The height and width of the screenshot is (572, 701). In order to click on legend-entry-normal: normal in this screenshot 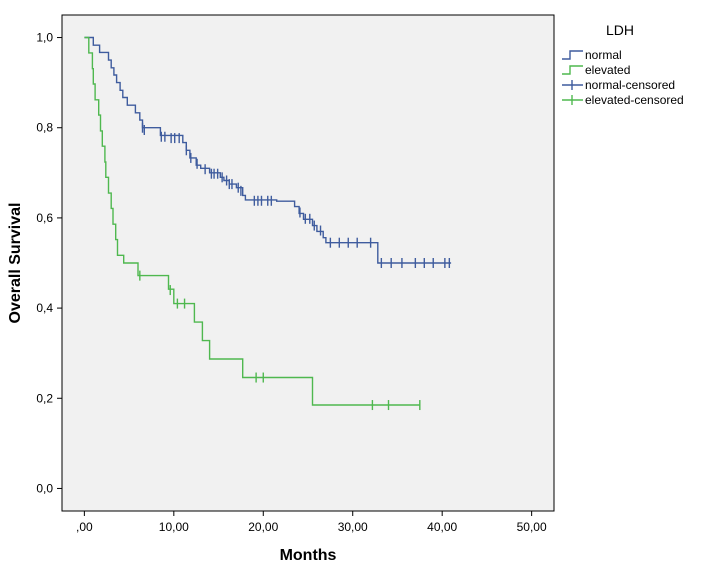, I will do `click(592, 55)`.